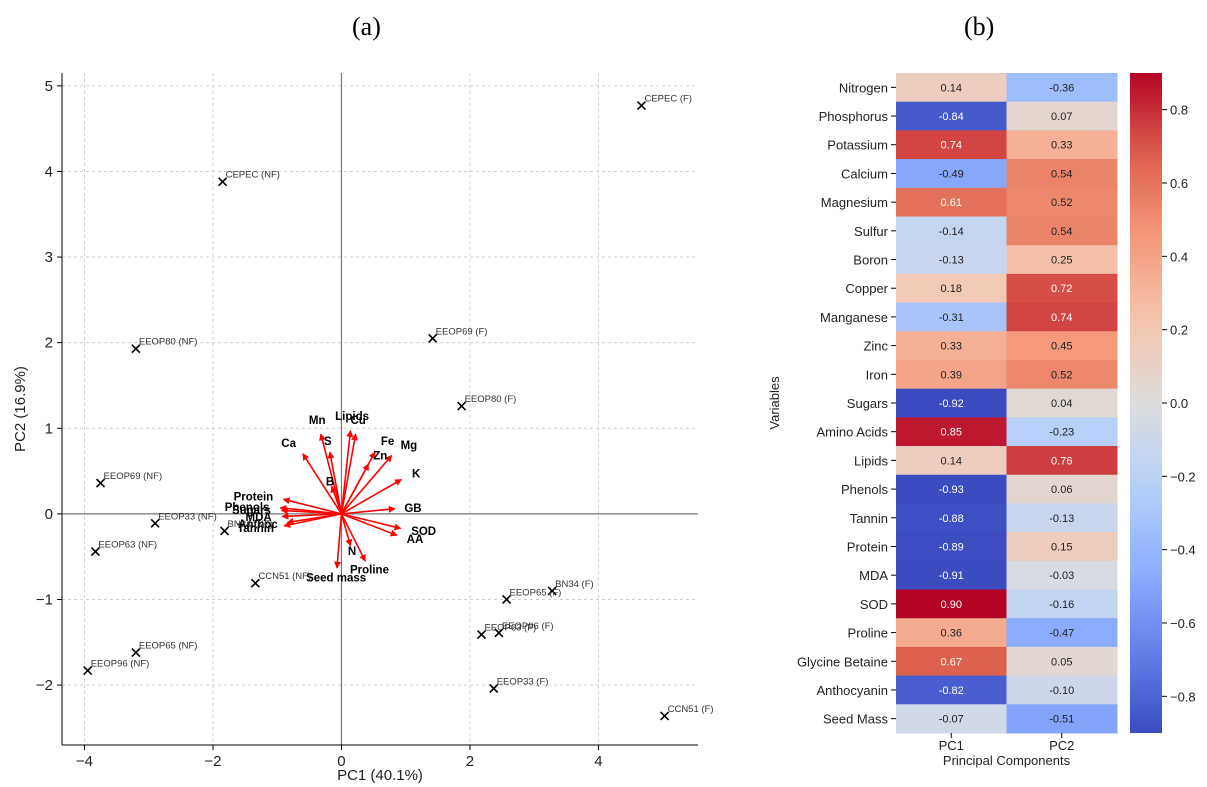  I want to click on loading-vector-label: S, so click(328, 442).